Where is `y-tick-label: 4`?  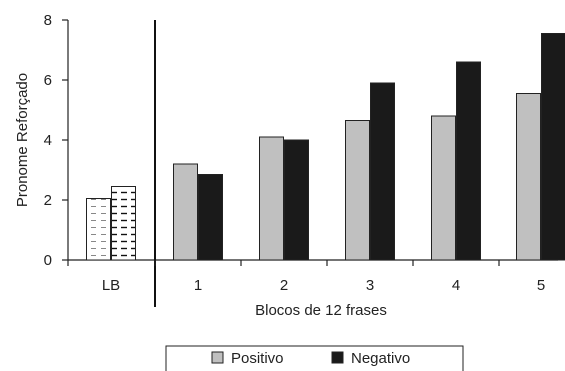 y-tick-label: 4 is located at coordinates (48, 140).